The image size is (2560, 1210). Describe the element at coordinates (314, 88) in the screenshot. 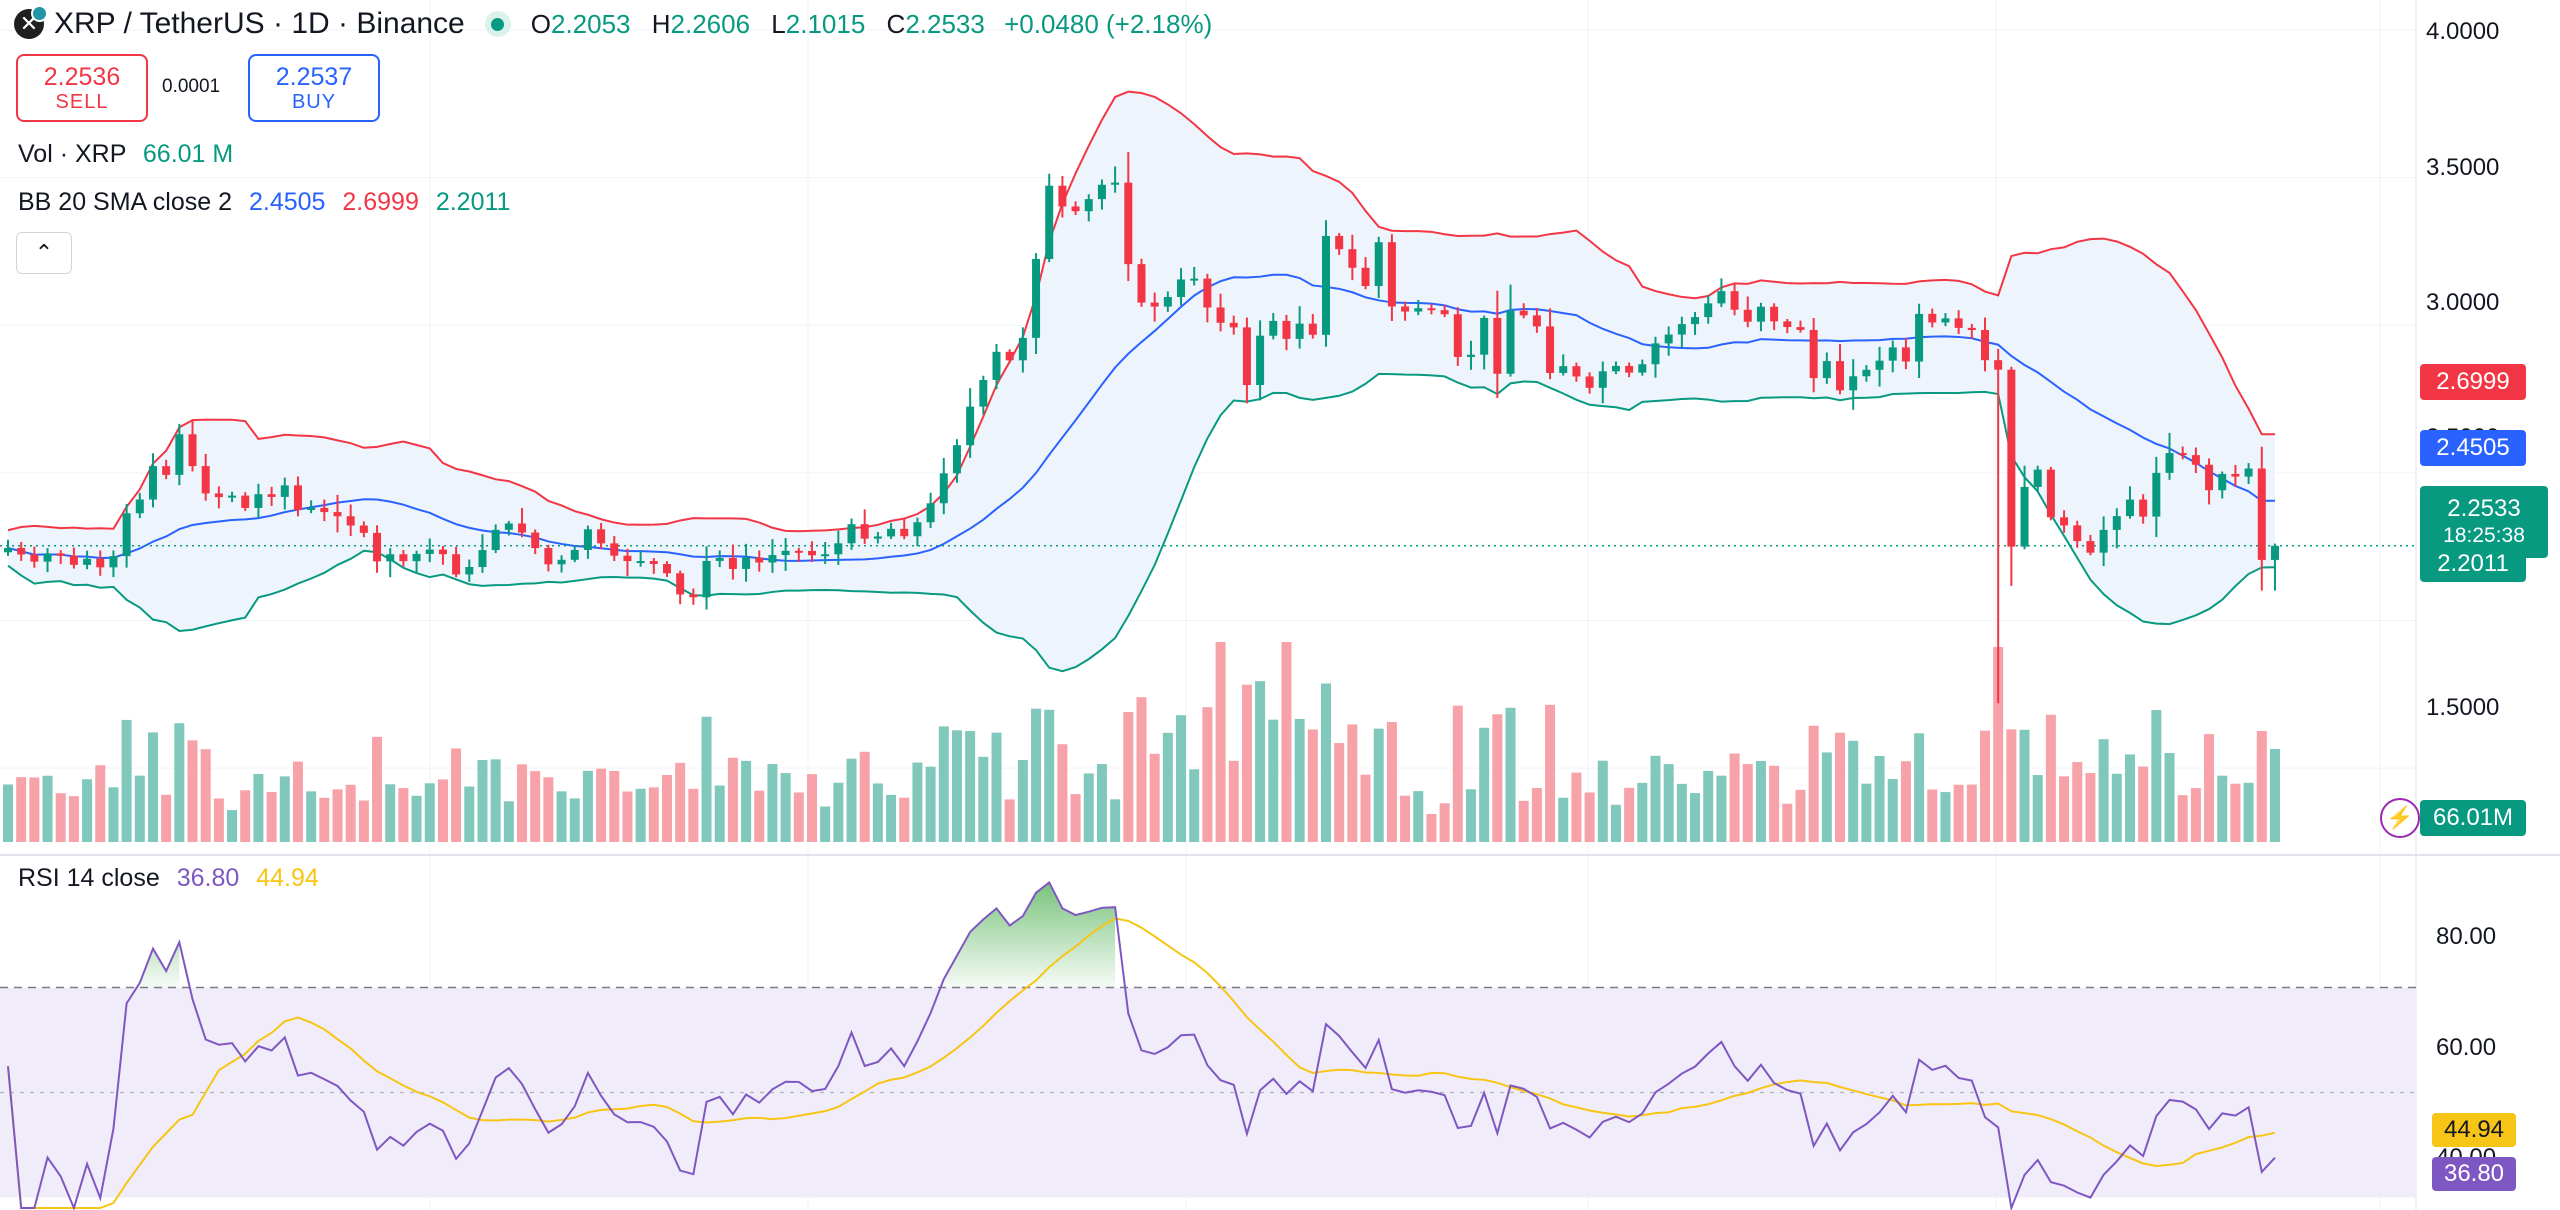

I see `buy-button: 2.2537 BUY` at that location.